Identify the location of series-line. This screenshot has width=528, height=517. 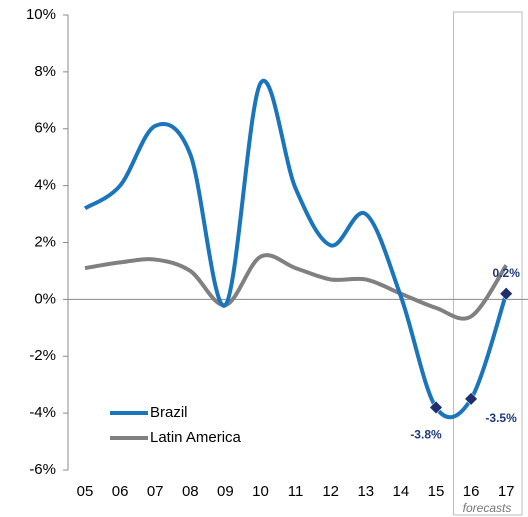
(296, 287).